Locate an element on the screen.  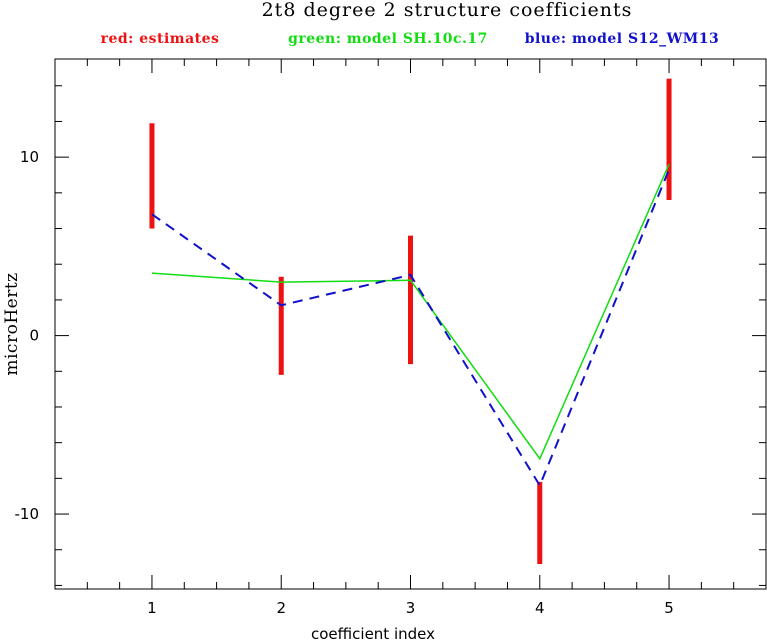
x-tick-label: 2 is located at coordinates (281, 608).